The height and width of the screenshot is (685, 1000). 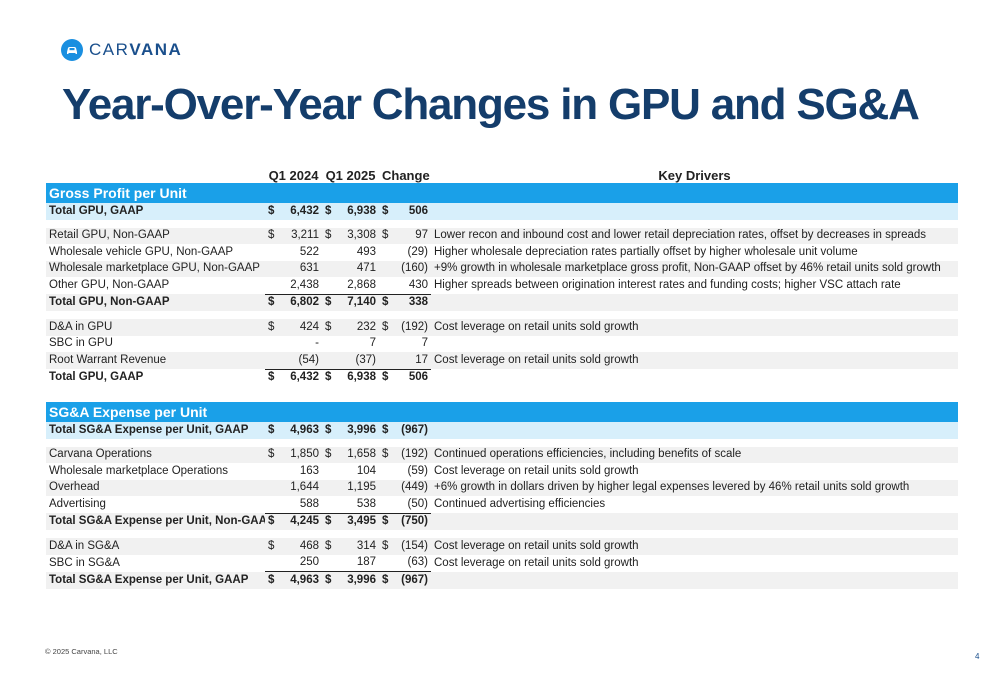 I want to click on cell-q1-2025: $3,996, so click(x=350, y=430).